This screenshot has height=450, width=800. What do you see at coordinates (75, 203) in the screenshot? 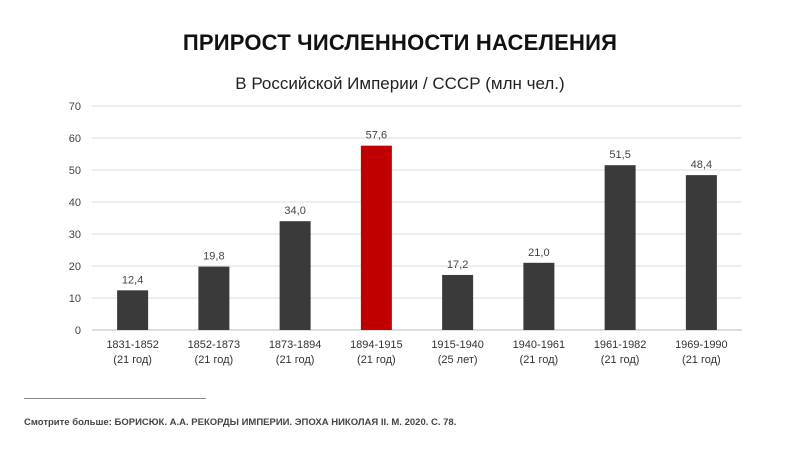
I see `y-tick-label: 40` at bounding box center [75, 203].